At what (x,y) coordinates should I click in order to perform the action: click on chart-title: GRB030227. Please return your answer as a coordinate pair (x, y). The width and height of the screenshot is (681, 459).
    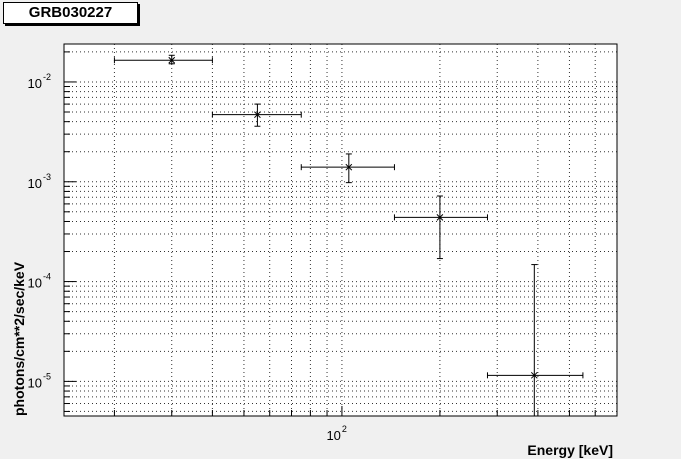
    Looking at the image, I should click on (70, 13).